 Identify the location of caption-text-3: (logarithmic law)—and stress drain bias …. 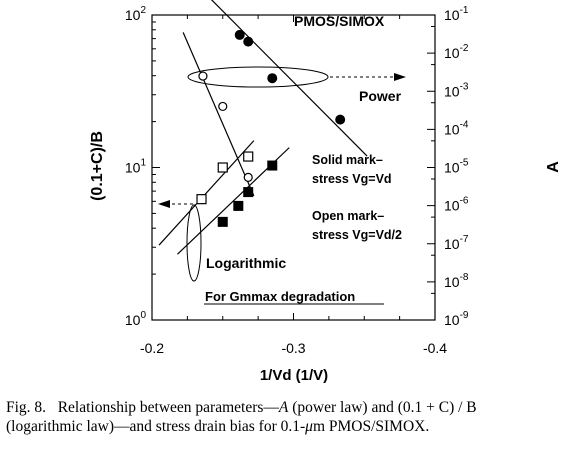
(156, 426).